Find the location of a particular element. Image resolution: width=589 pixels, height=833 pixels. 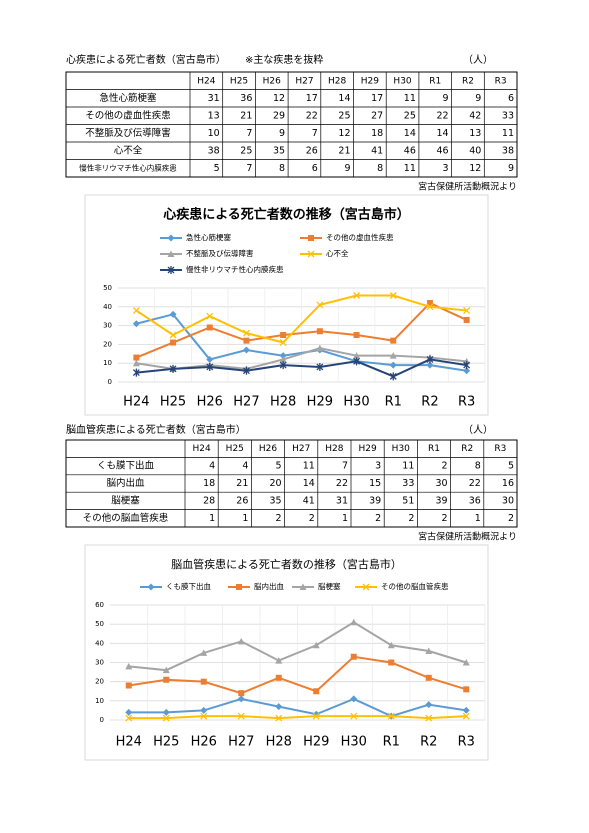

cell-value: 12 is located at coordinates (475, 168).